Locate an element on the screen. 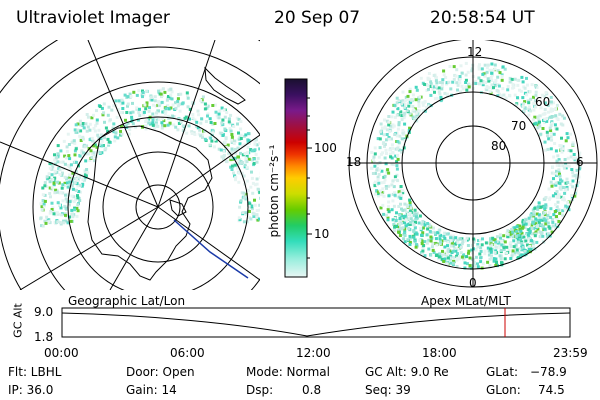 This screenshot has height=400, width=600. time-tick-0600: 06:00 is located at coordinates (187, 353).